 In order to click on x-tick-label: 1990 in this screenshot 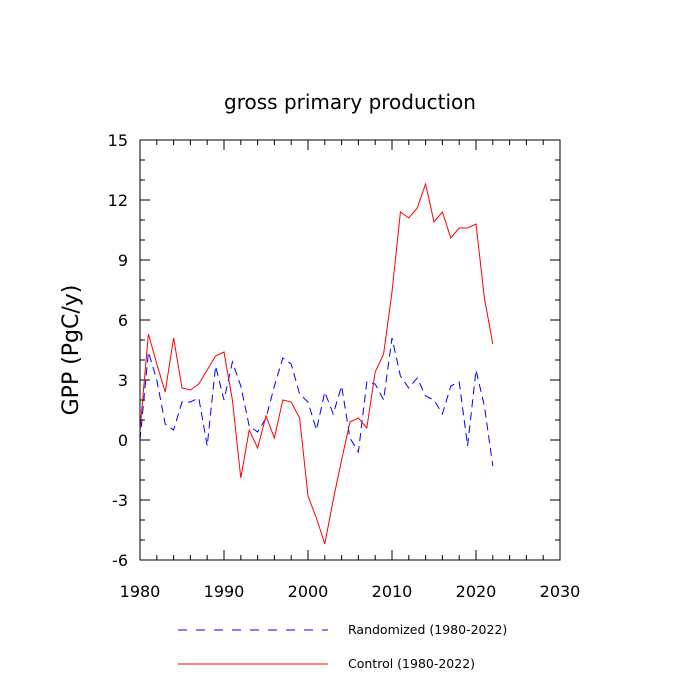, I will do `click(224, 591)`.